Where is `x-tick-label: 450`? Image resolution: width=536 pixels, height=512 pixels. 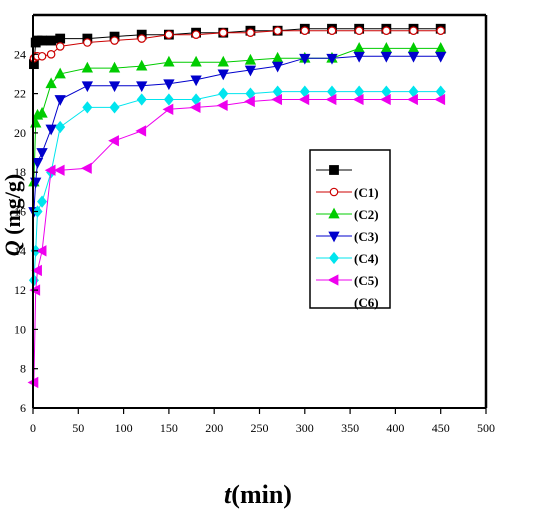 x-tick-label: 450 is located at coordinates (441, 428).